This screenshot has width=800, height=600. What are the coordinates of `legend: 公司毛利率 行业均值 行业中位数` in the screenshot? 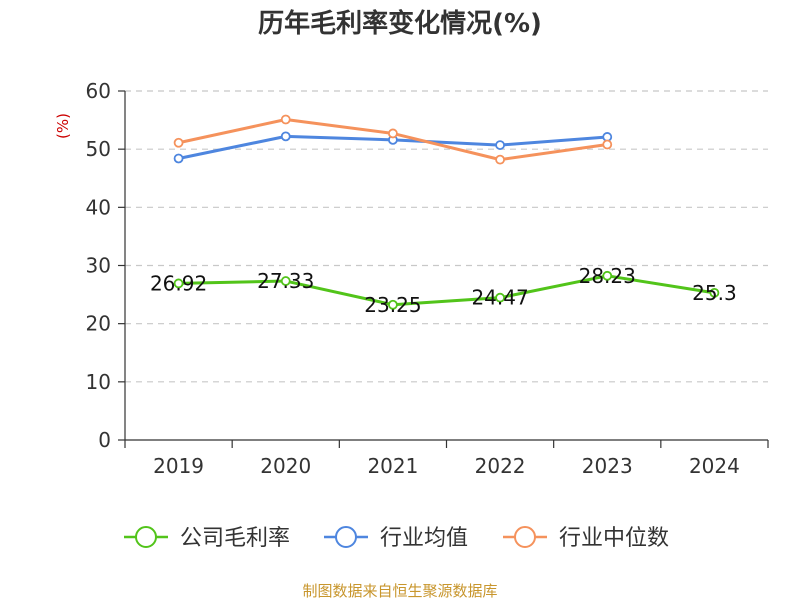 It's located at (396, 538).